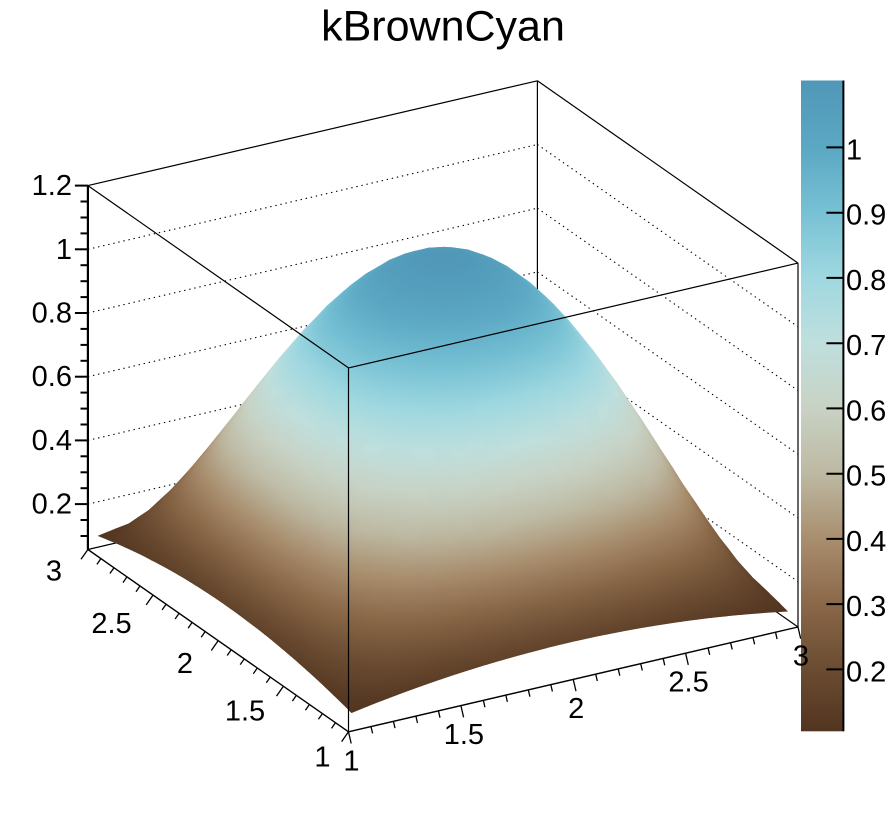 Image resolution: width=888 pixels, height=816 pixels. Describe the element at coordinates (866, 216) in the screenshot. I see `svg-text: 0.9` at that location.